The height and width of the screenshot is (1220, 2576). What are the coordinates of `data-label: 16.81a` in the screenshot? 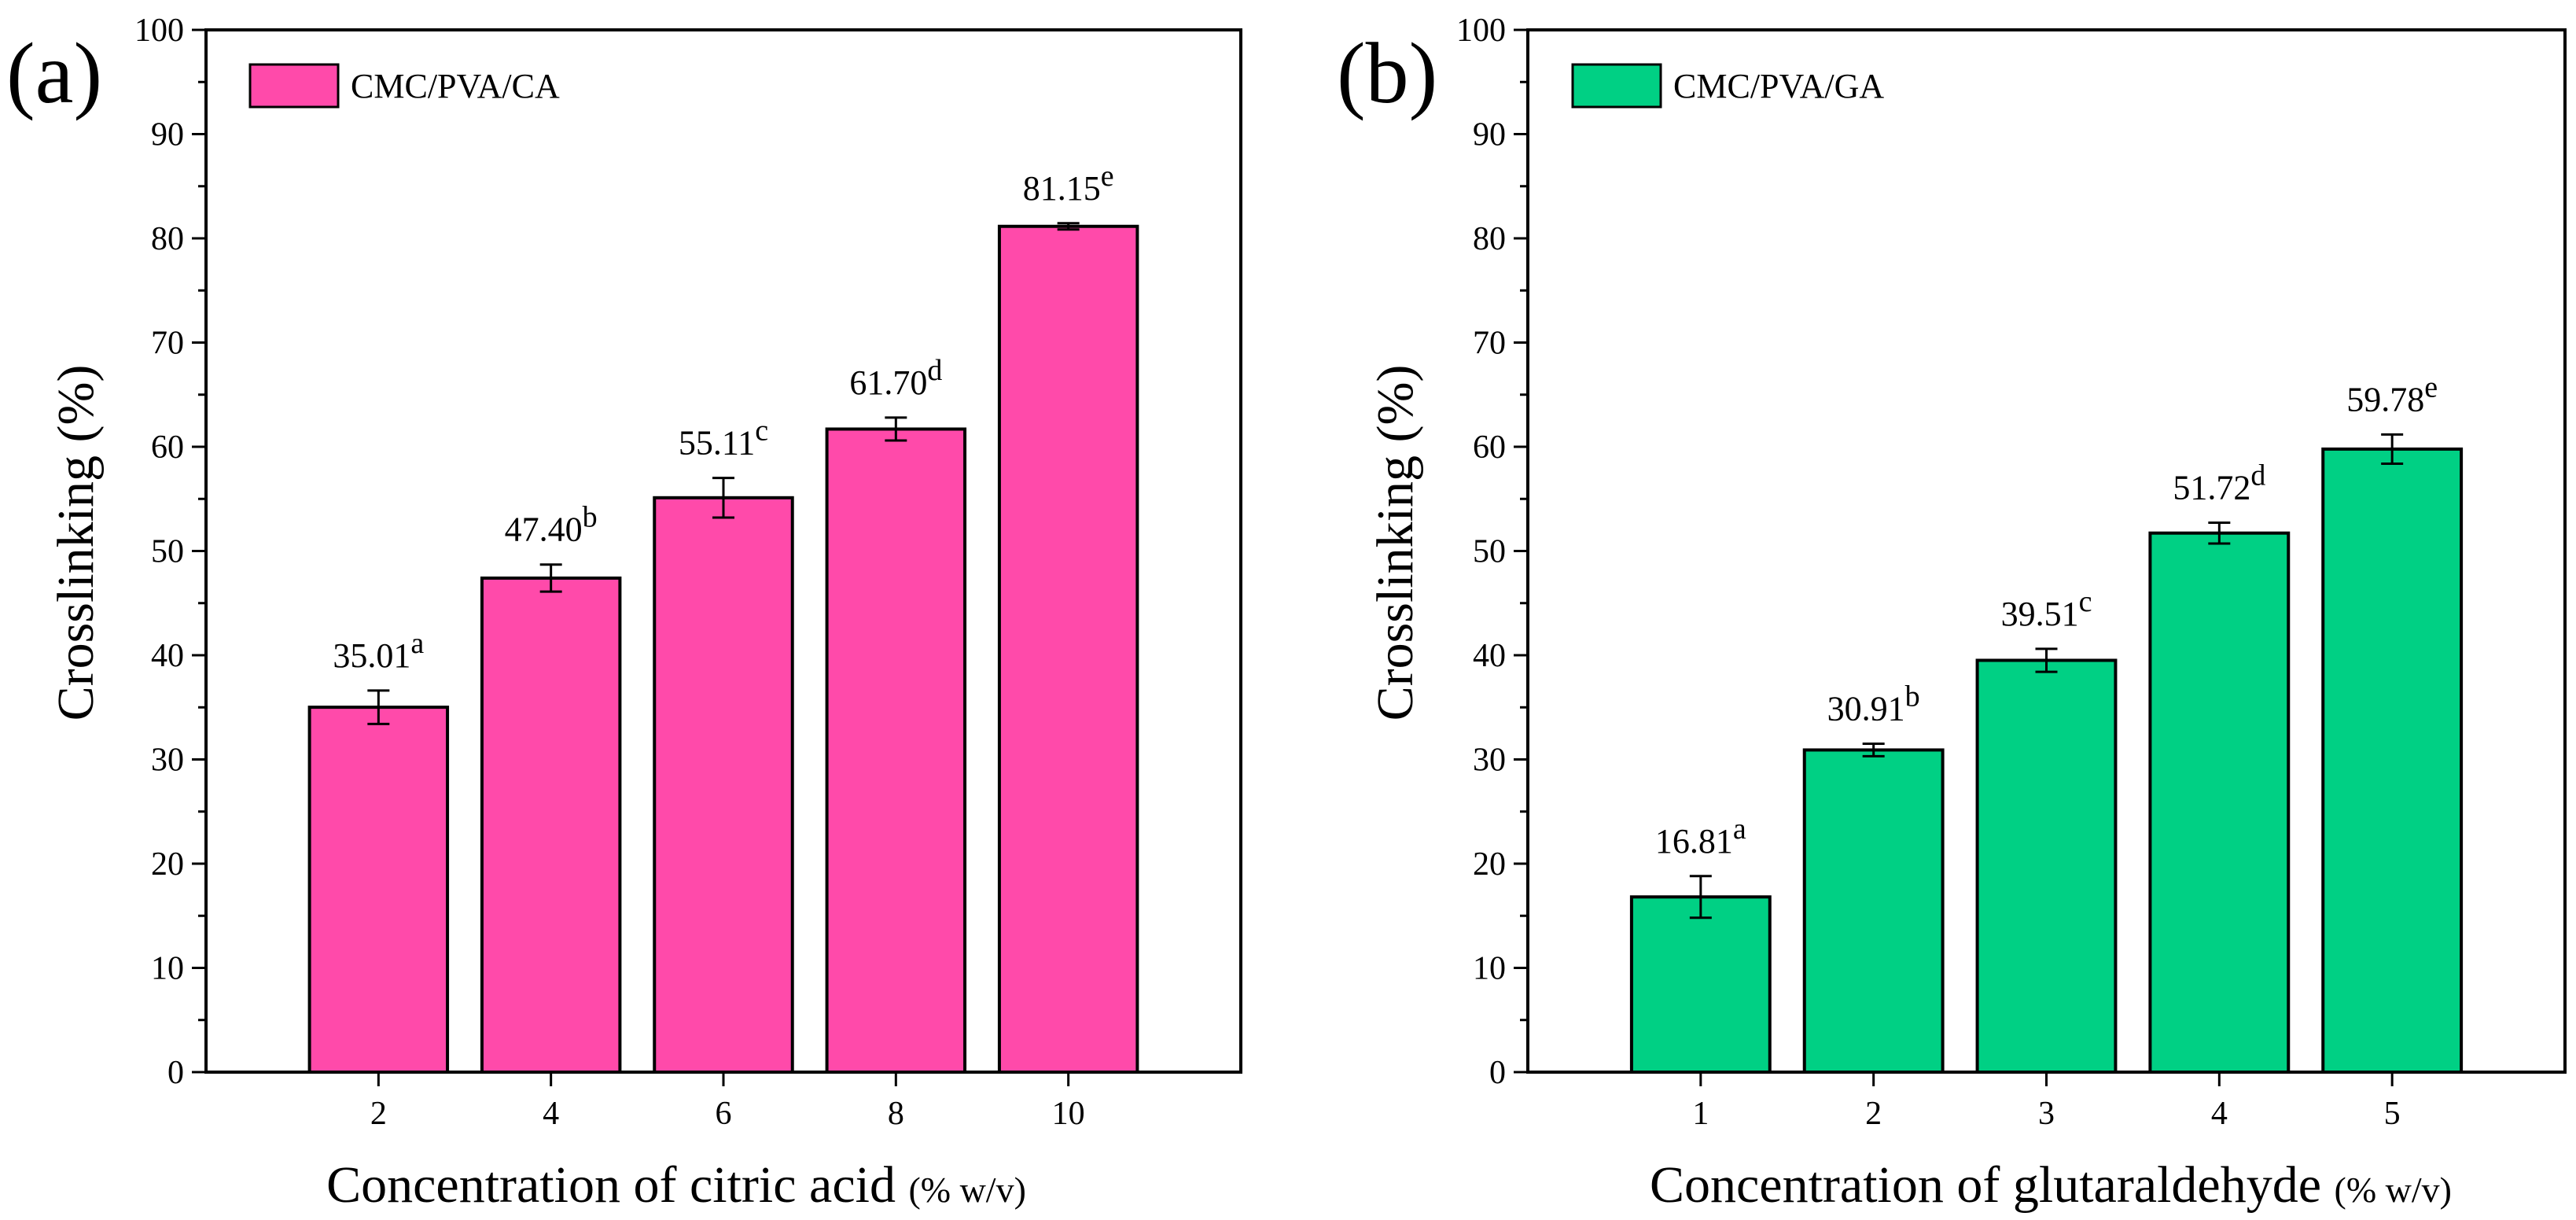 It's located at (1700, 837).